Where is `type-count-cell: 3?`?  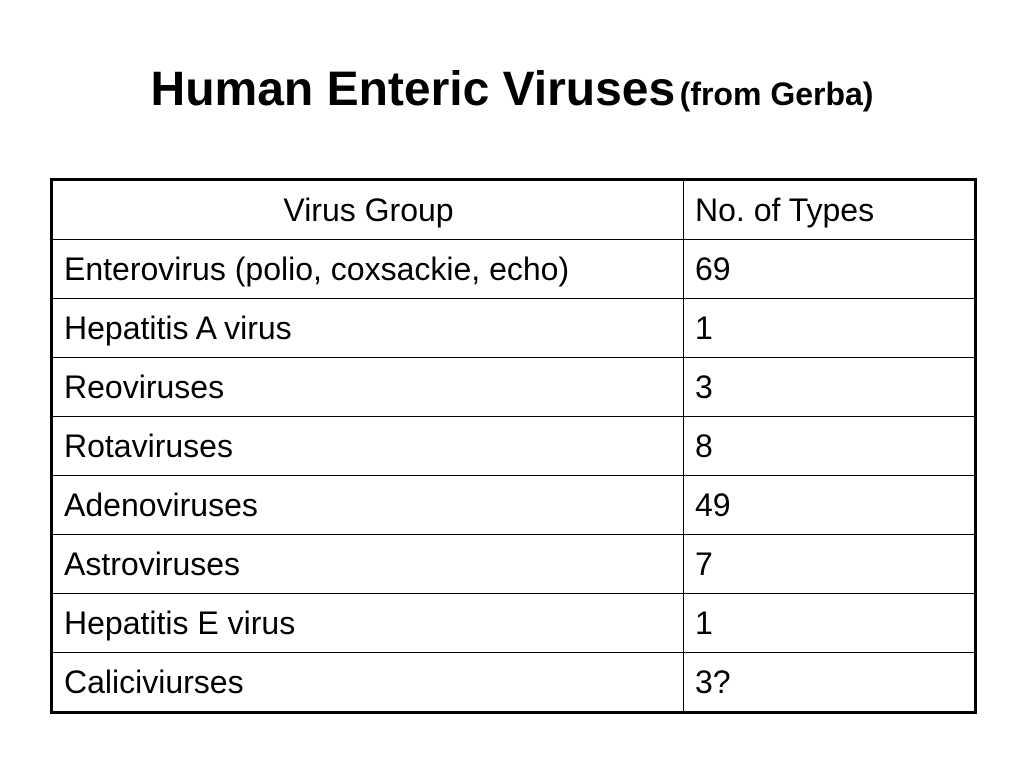
type-count-cell: 3? is located at coordinates (829, 682).